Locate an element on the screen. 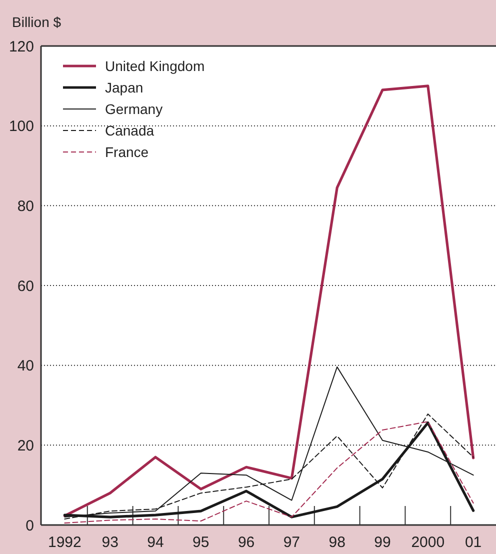 The width and height of the screenshot is (496, 554). x-tick-label: 97 is located at coordinates (291, 542).